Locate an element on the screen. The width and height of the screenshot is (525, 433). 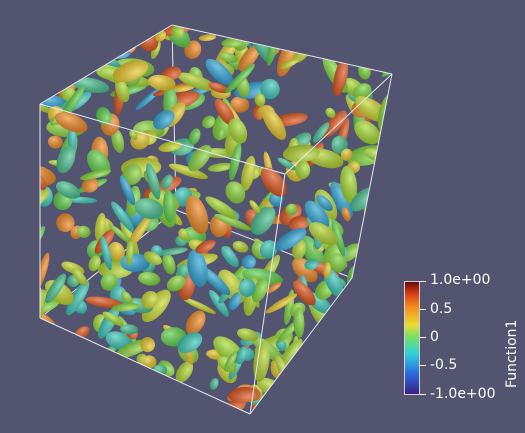
colorbar-label-half: 0.5 is located at coordinates (441, 309).